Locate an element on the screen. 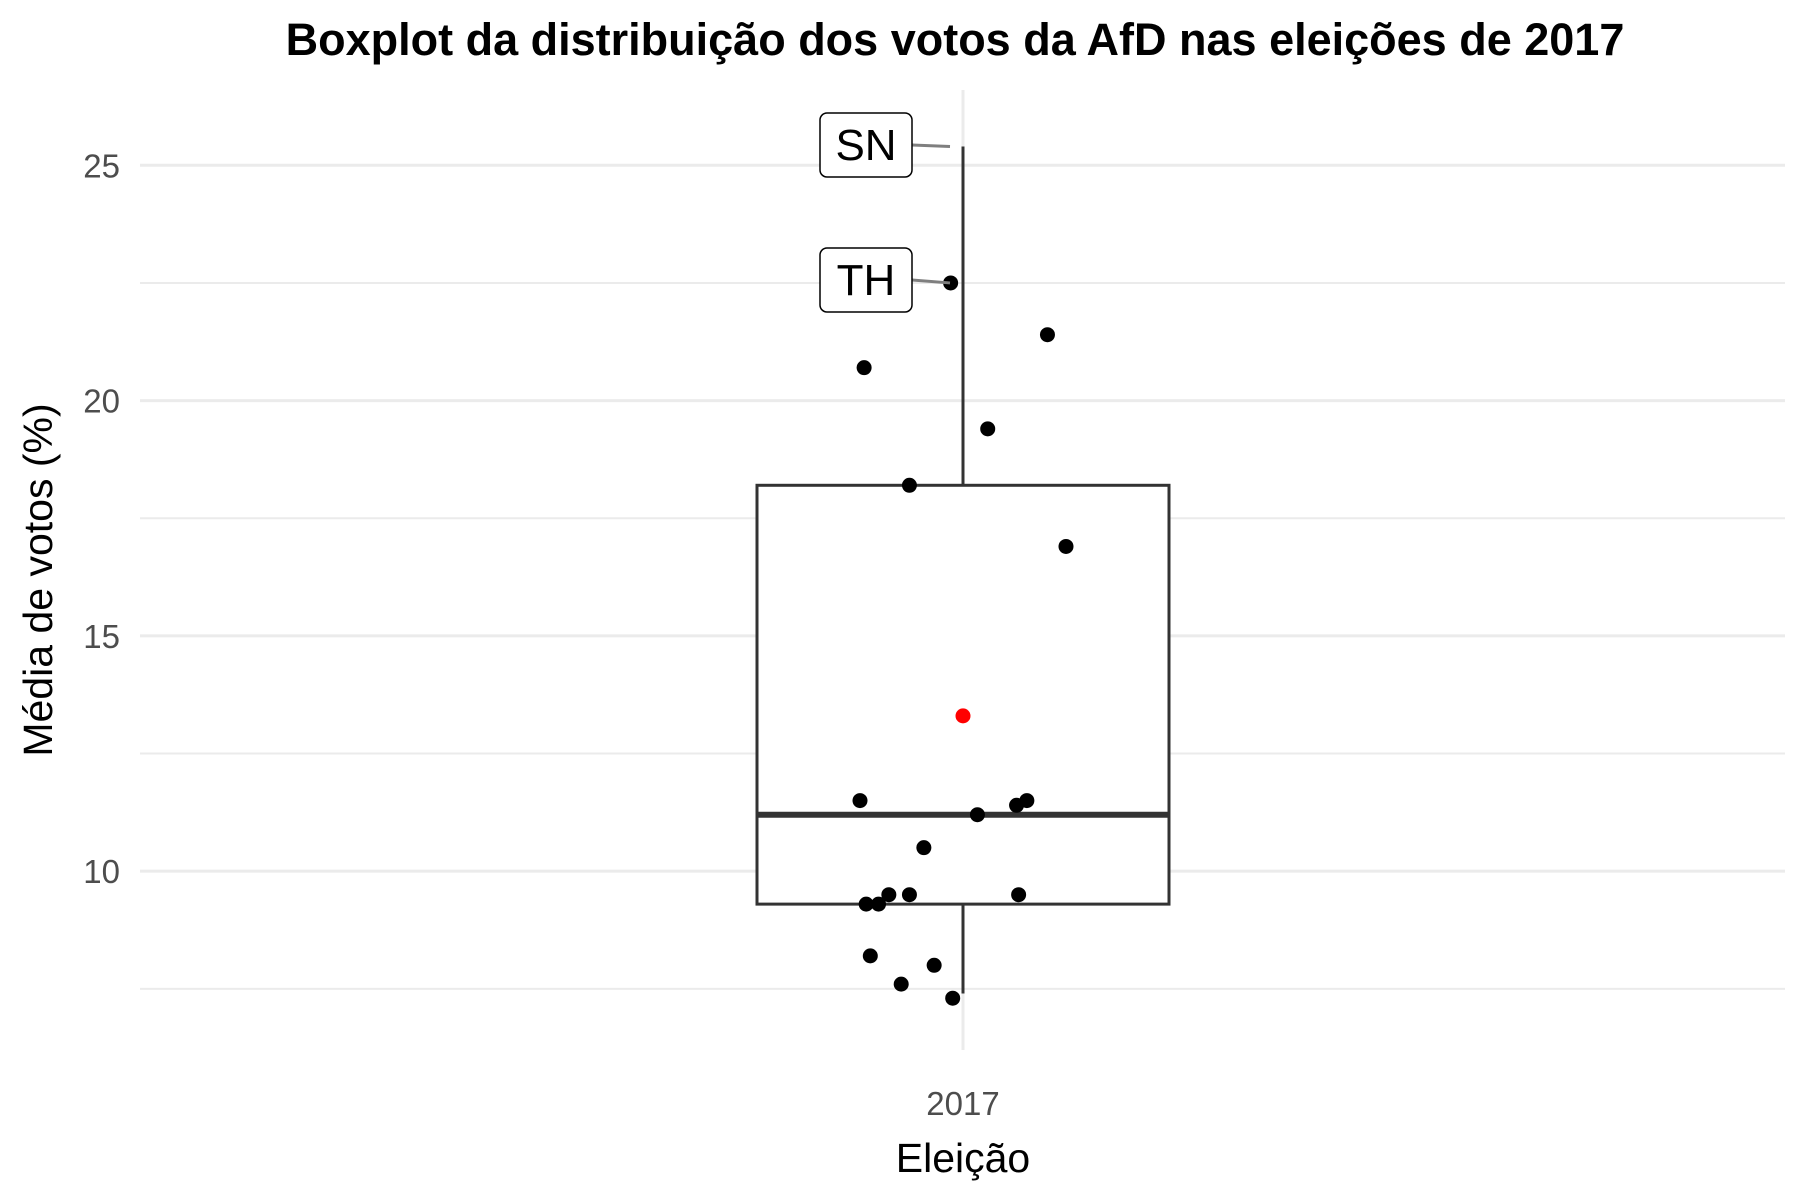 The width and height of the screenshot is (1800, 1200). callout-label: SN is located at coordinates (865, 145).